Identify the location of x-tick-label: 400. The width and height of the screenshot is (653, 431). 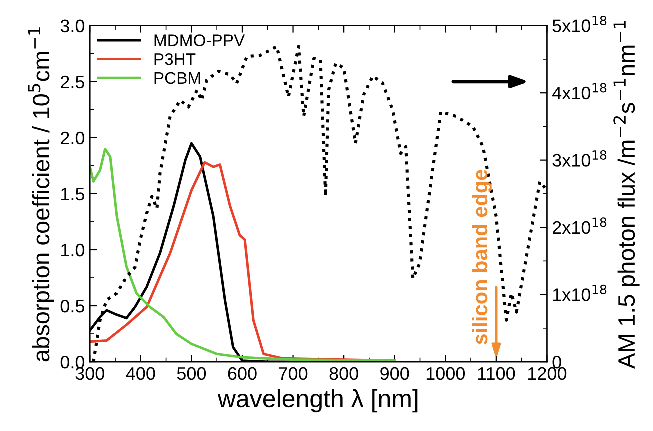
(141, 373).